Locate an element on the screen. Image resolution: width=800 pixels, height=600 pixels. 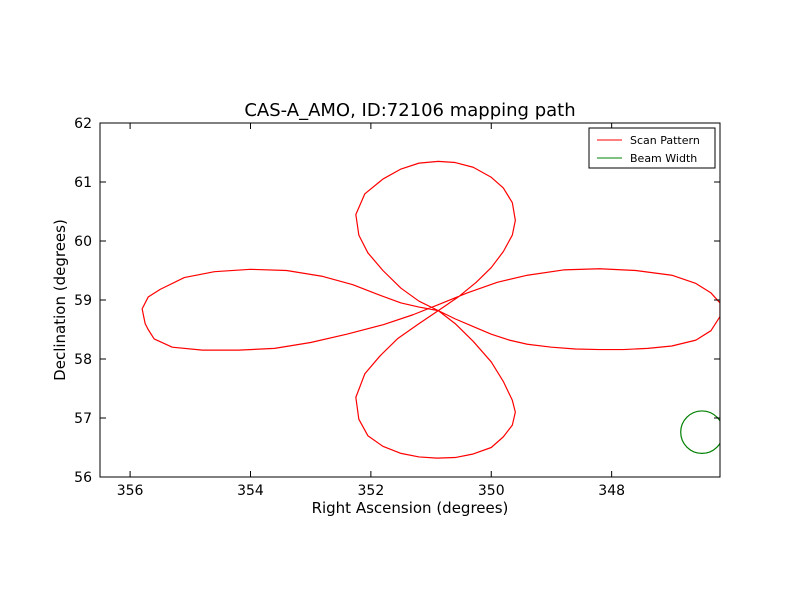
y-tick-label: 58 is located at coordinates (83, 360).